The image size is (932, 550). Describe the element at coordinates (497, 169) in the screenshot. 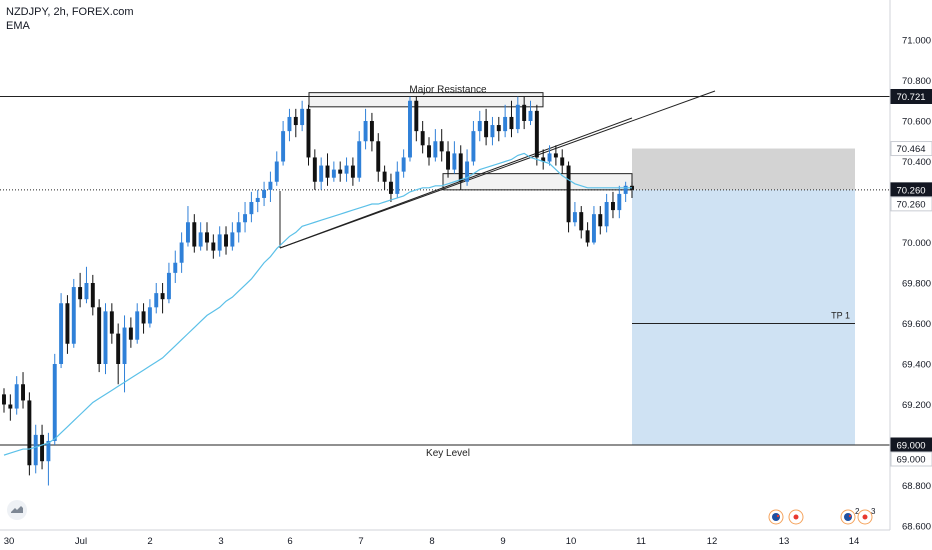

I see `rising-trendline-upper` at that location.